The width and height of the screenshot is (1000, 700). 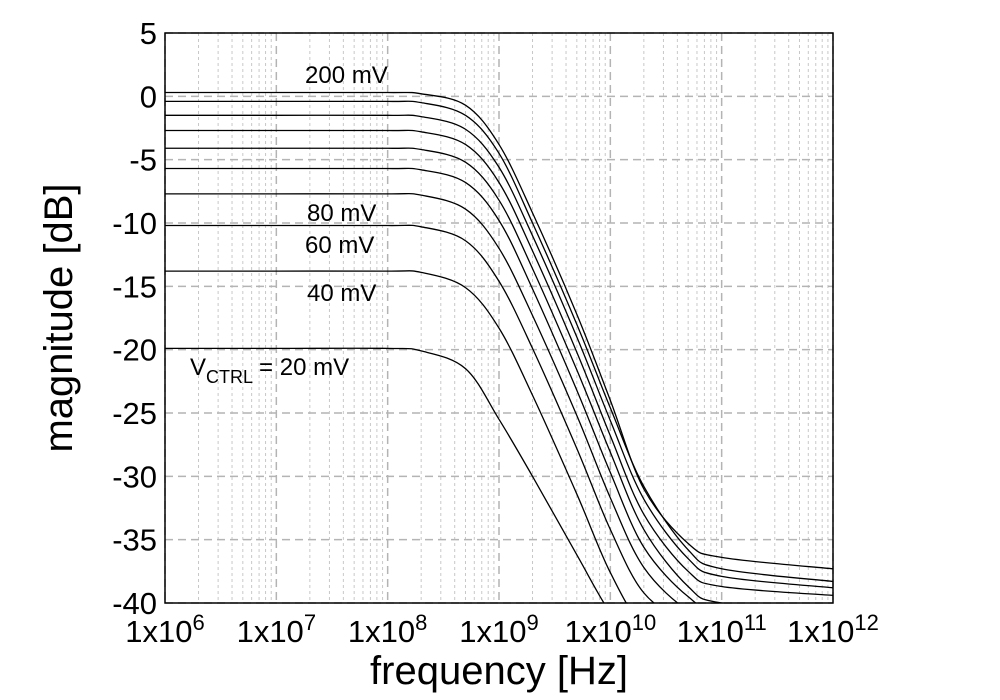 I want to click on y-tick-label: 5, so click(x=148, y=33).